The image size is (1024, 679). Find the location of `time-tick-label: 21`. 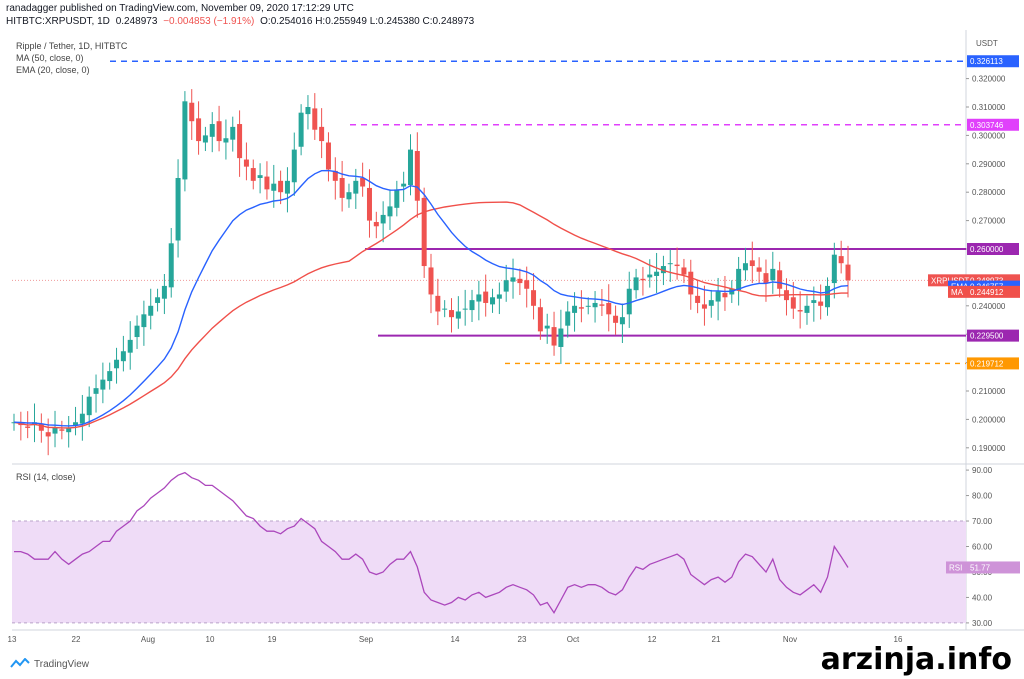

time-tick-label: 21 is located at coordinates (716, 639).